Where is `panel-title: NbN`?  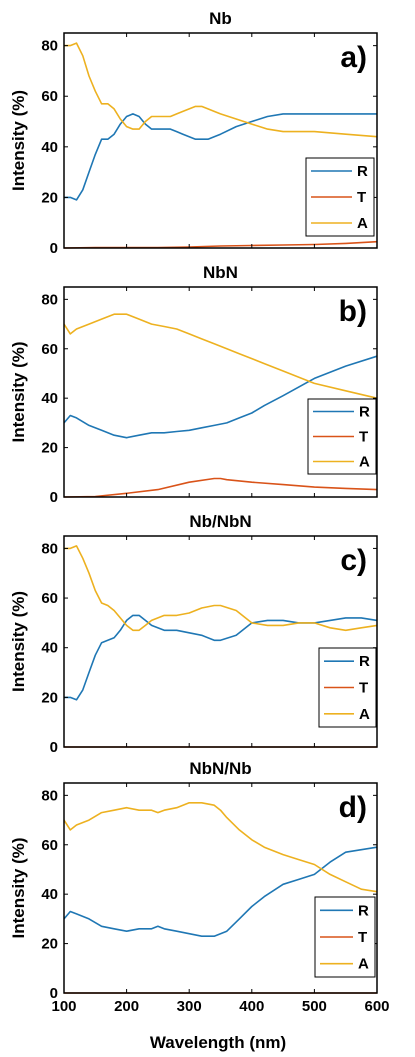 panel-title: NbN is located at coordinates (220, 272).